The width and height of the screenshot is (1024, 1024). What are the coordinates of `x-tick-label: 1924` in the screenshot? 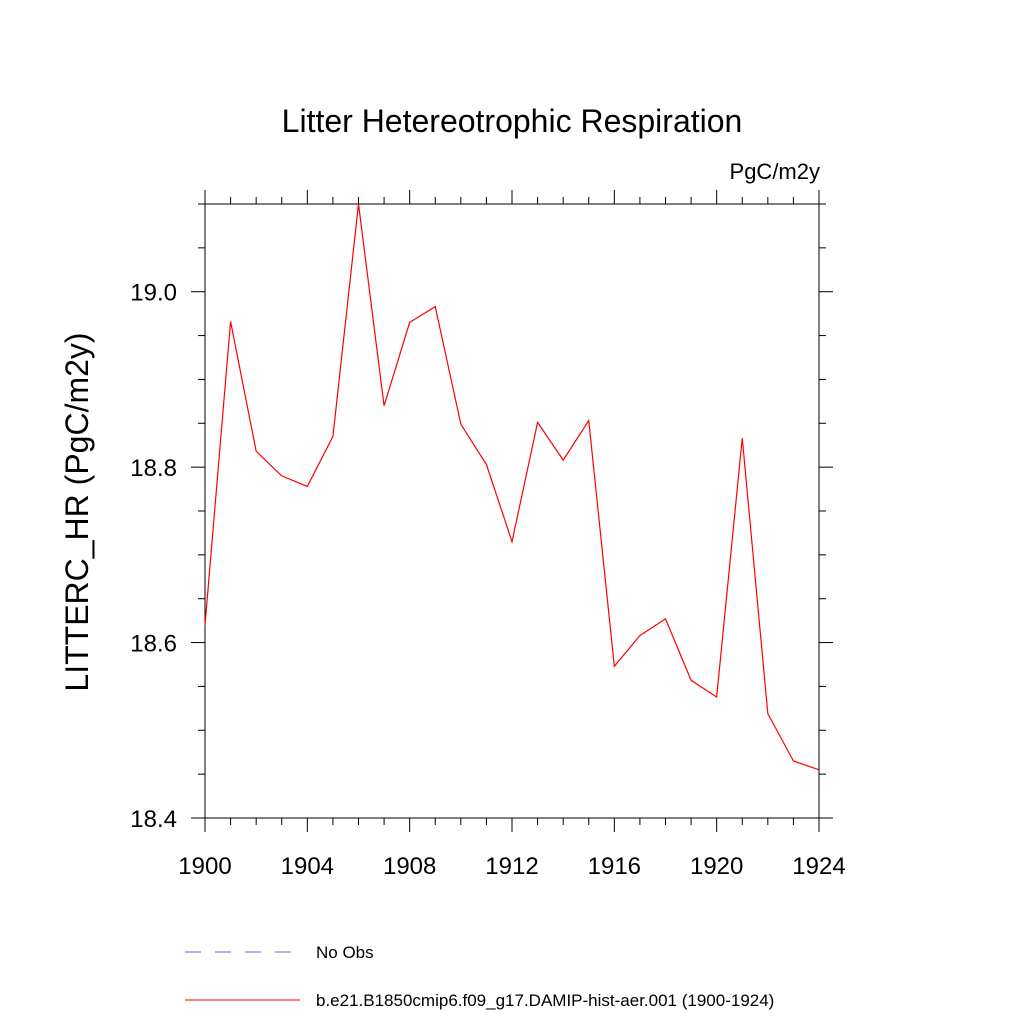 It's located at (818, 866).